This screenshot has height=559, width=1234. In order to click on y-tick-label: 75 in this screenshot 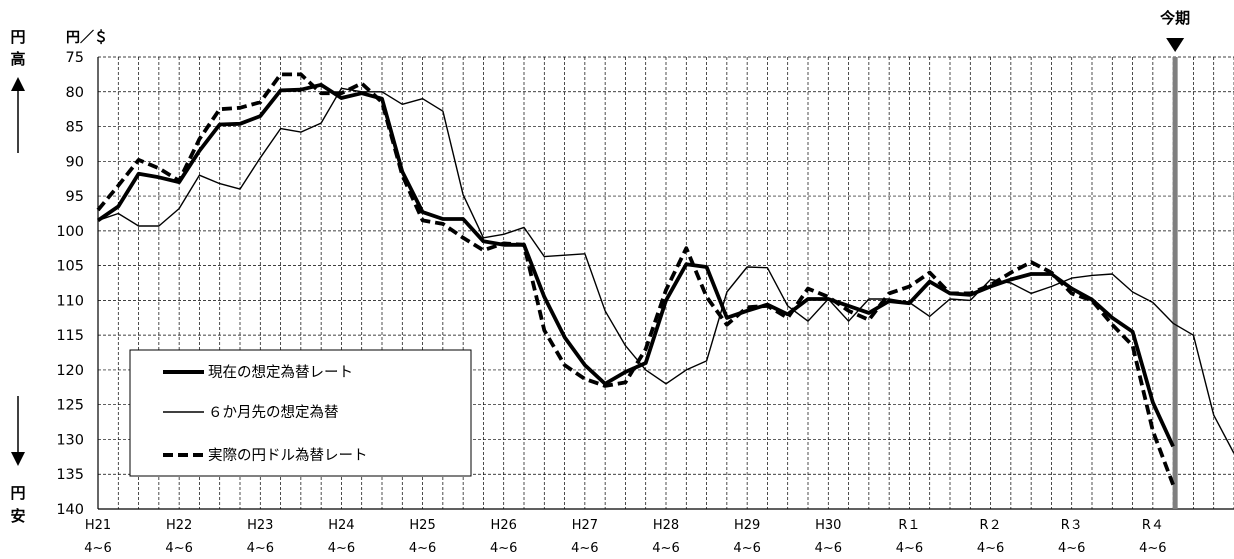, I will do `click(75, 58)`.